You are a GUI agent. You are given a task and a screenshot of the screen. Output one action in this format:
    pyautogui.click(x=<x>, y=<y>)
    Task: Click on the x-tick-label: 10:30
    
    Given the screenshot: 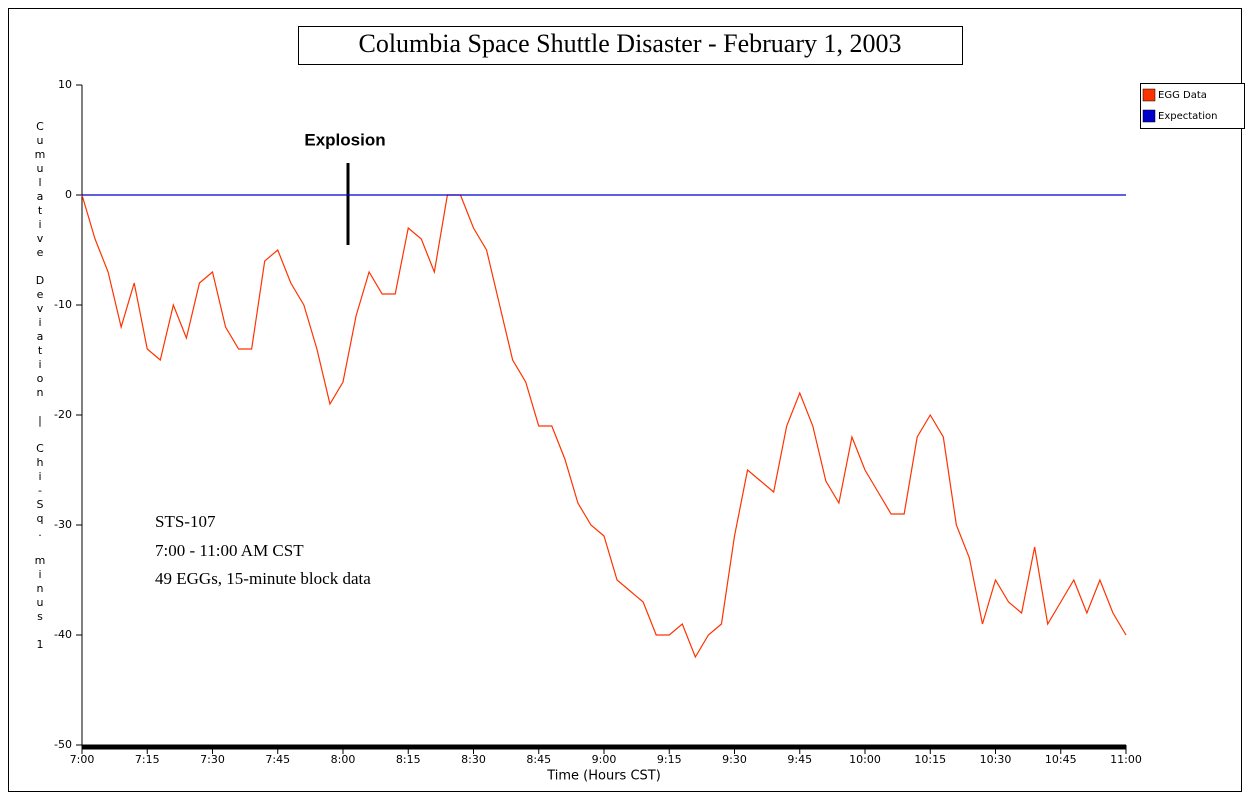 What is the action you would take?
    pyautogui.click(x=996, y=759)
    